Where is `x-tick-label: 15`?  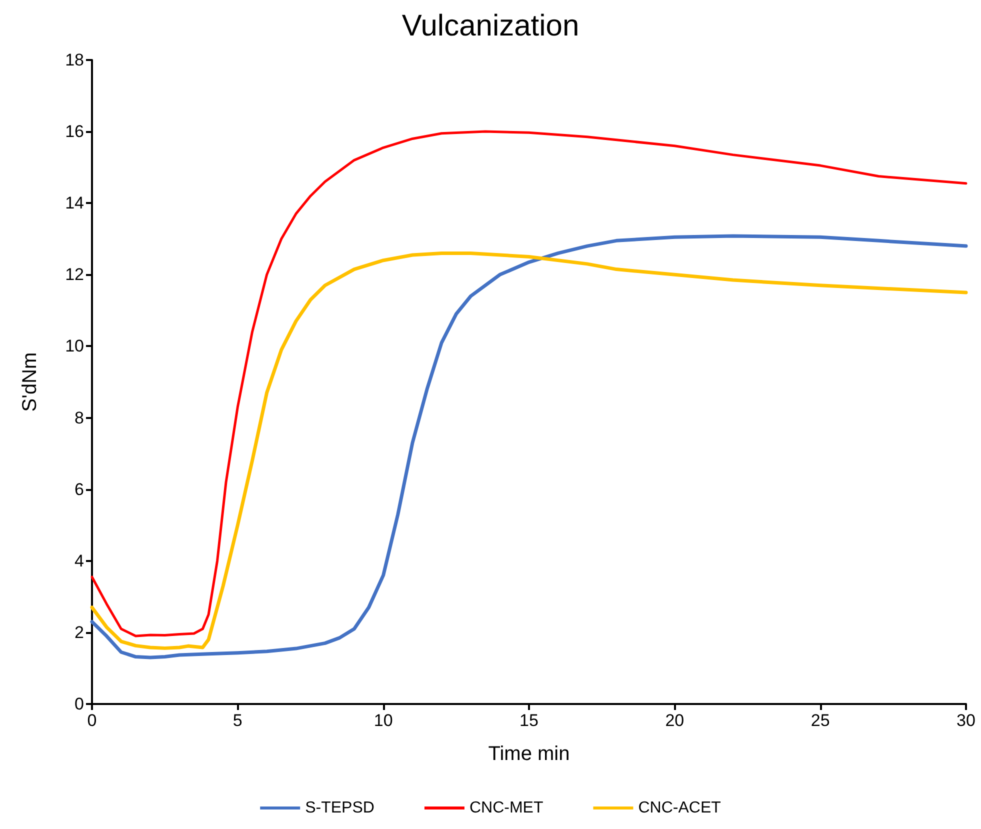
x-tick-label: 15 is located at coordinates (529, 720).